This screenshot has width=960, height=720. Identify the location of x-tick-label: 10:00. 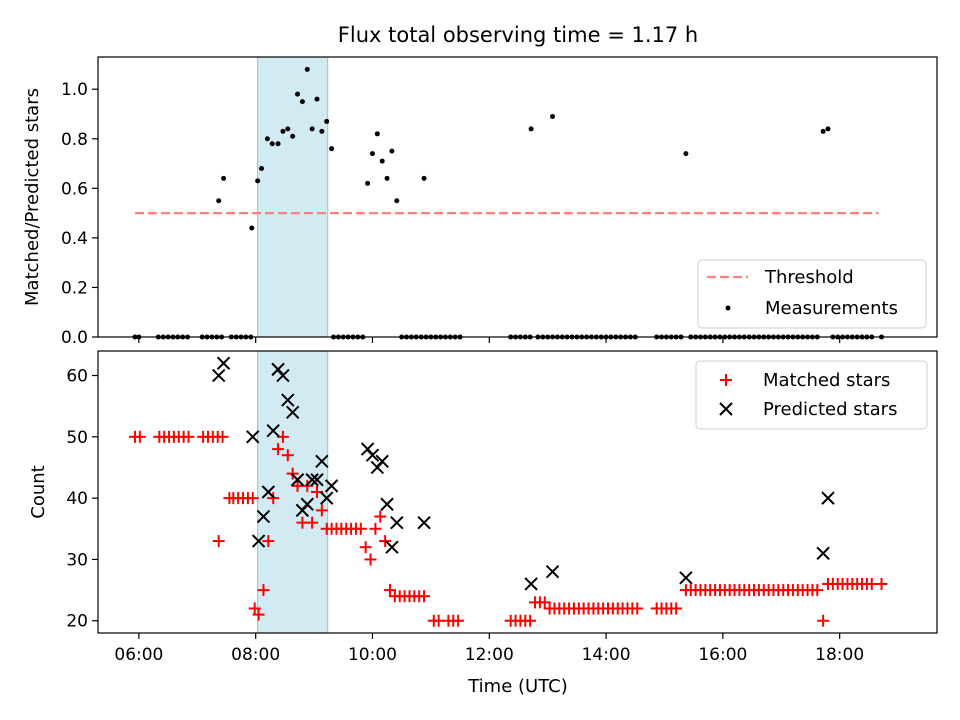
(372, 655).